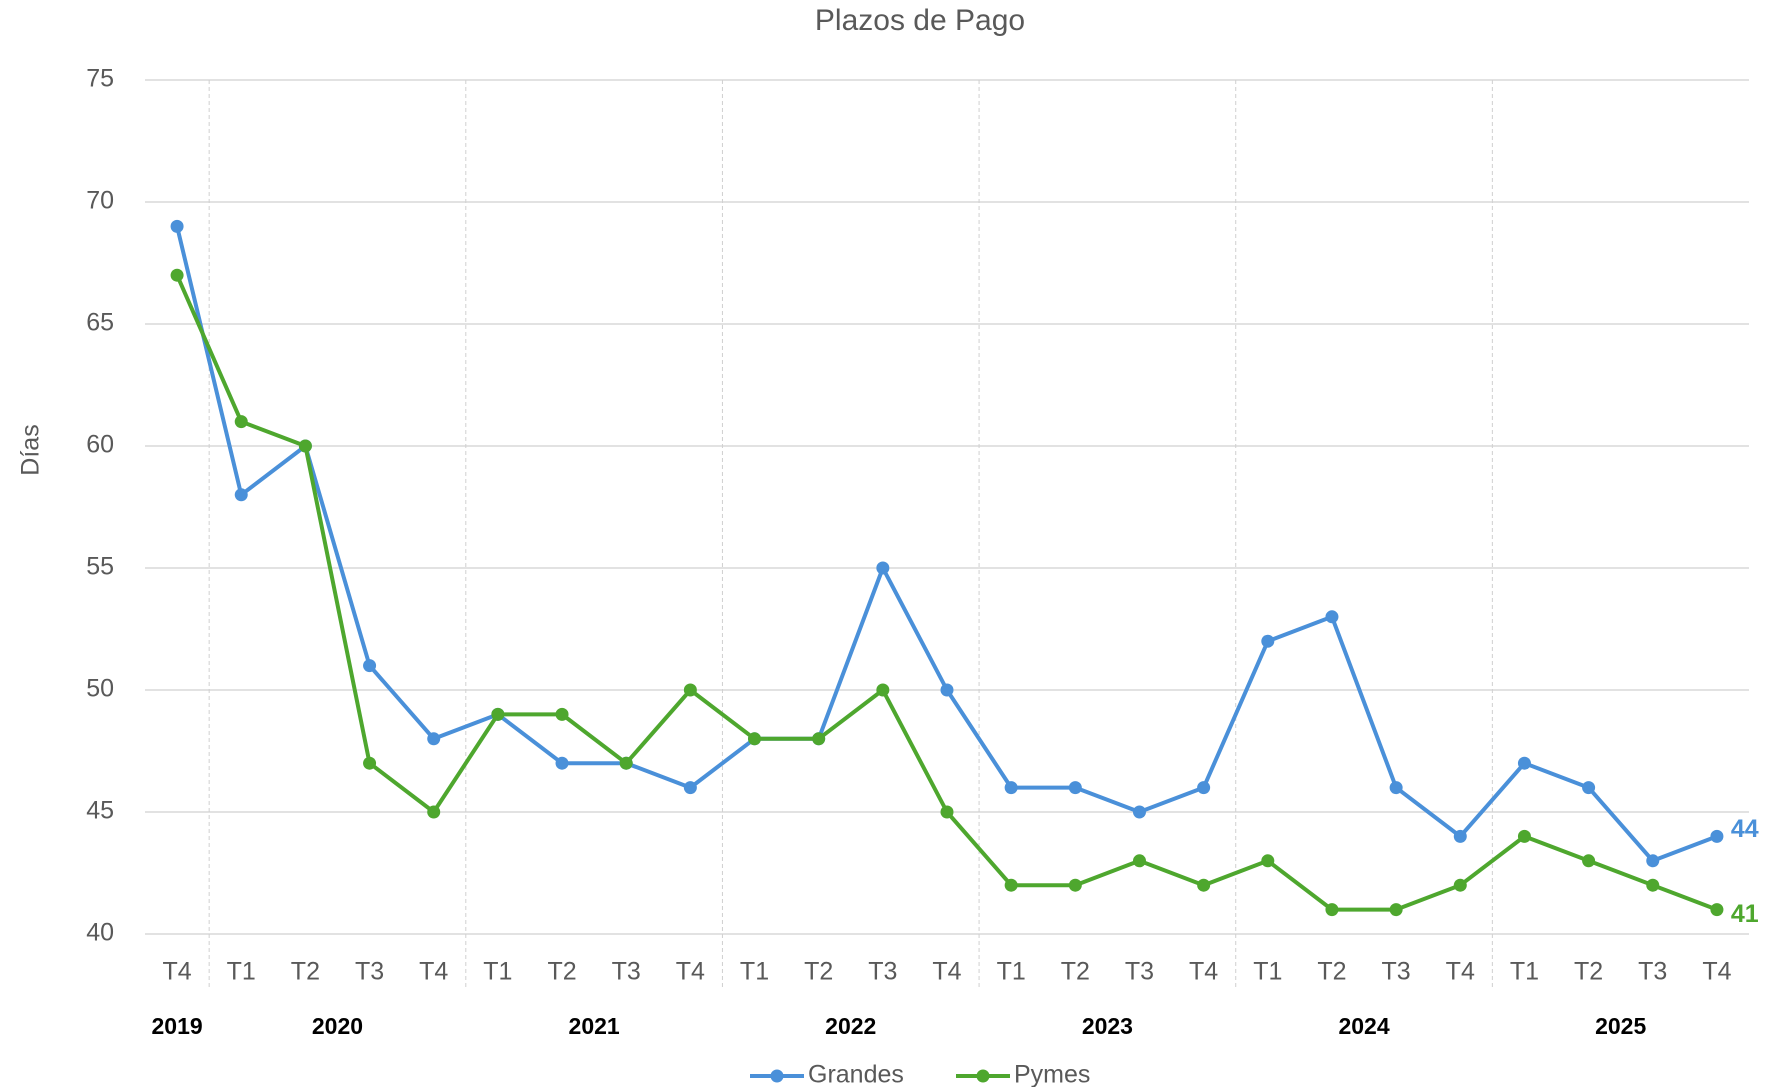  Describe the element at coordinates (594, 1026) in the screenshot. I see `year-label: 2021` at that location.